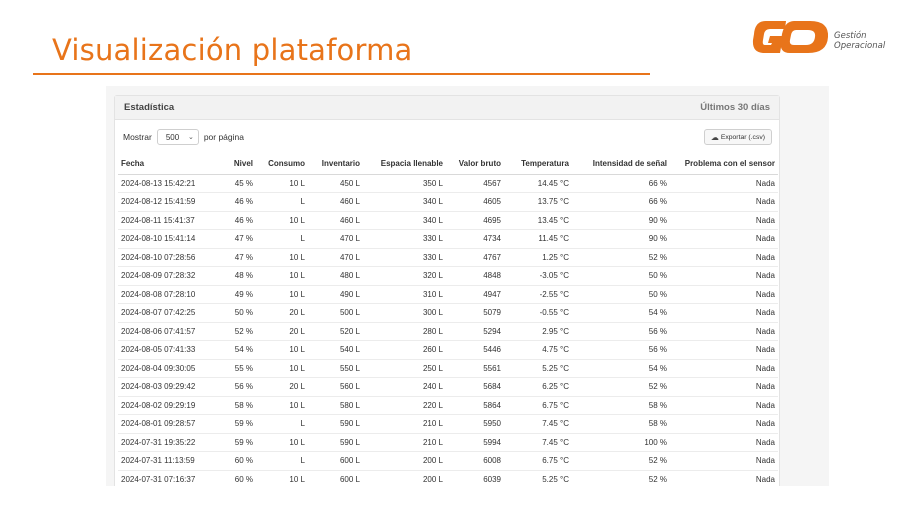 Image resolution: width=900 pixels, height=507 pixels. What do you see at coordinates (242, 164) in the screenshot?
I see `col-nivel: Nivel` at bounding box center [242, 164].